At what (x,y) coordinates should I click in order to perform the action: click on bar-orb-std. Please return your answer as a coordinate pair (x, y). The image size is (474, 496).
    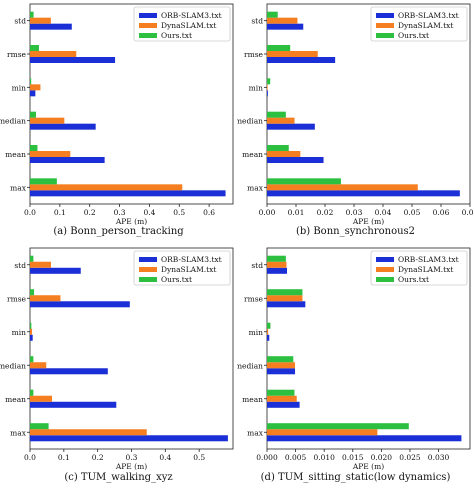
    Looking at the image, I should click on (285, 26).